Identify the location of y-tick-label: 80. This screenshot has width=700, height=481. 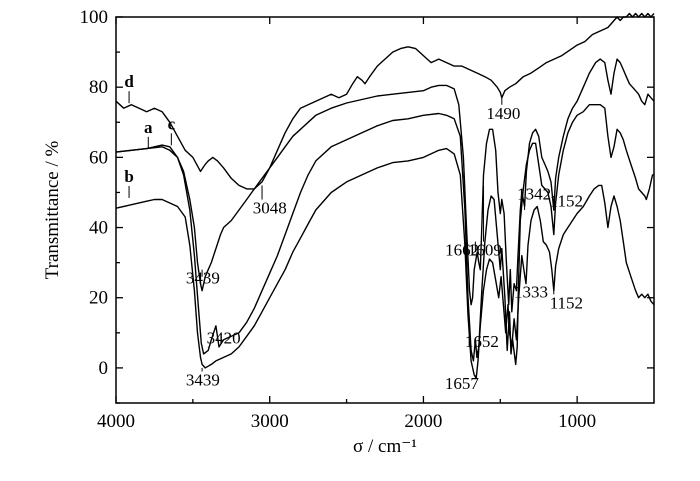
(98, 87).